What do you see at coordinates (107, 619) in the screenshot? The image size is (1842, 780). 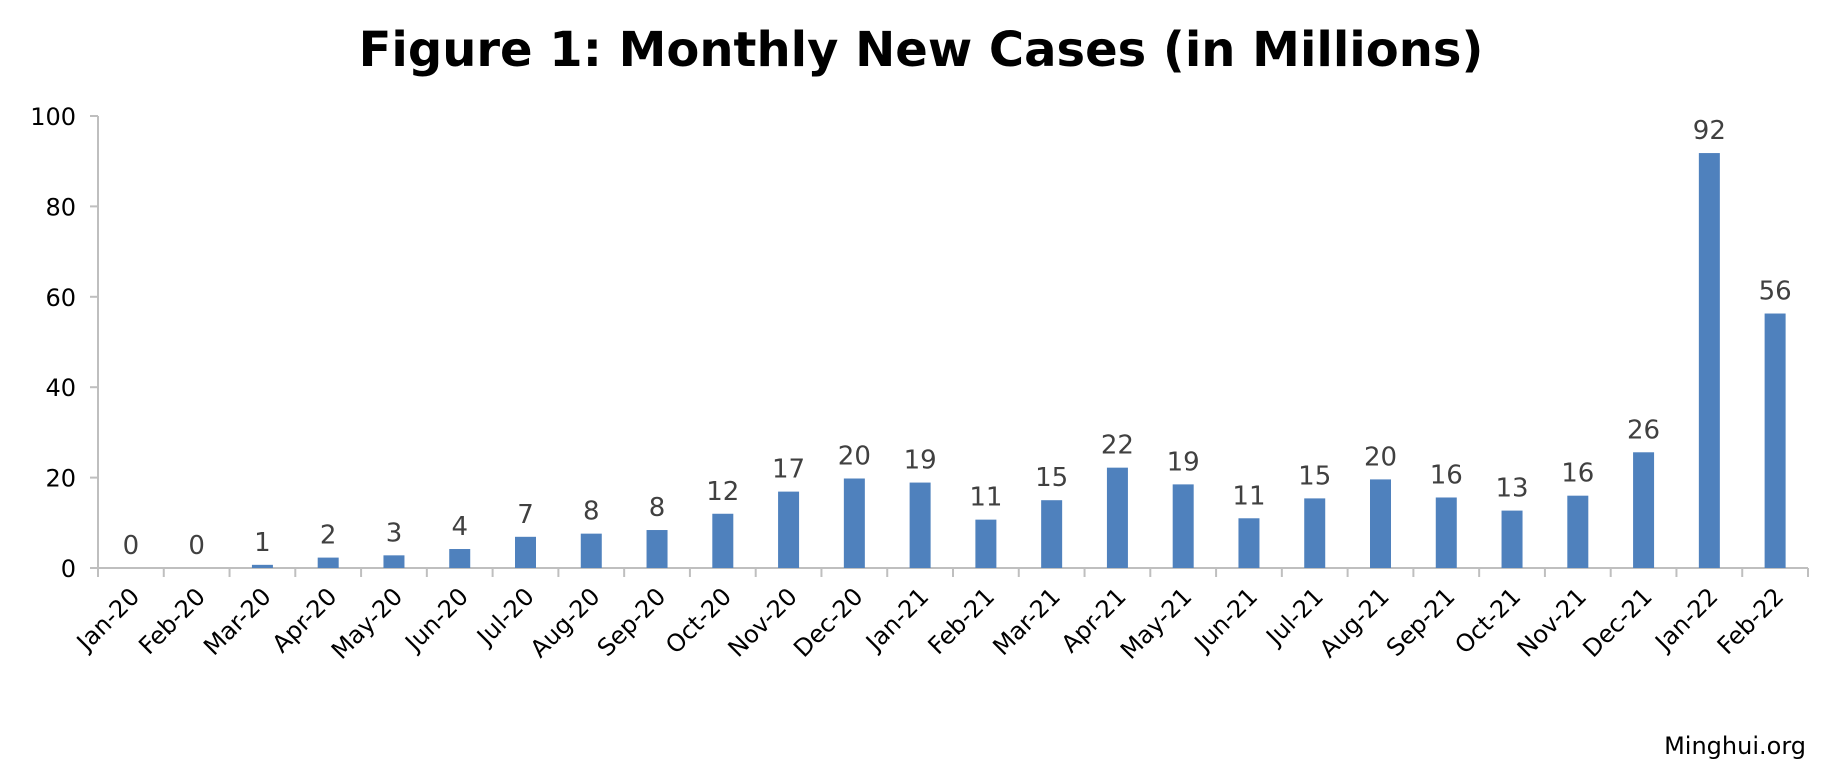 I see `x-tick-label: Jan-20` at bounding box center [107, 619].